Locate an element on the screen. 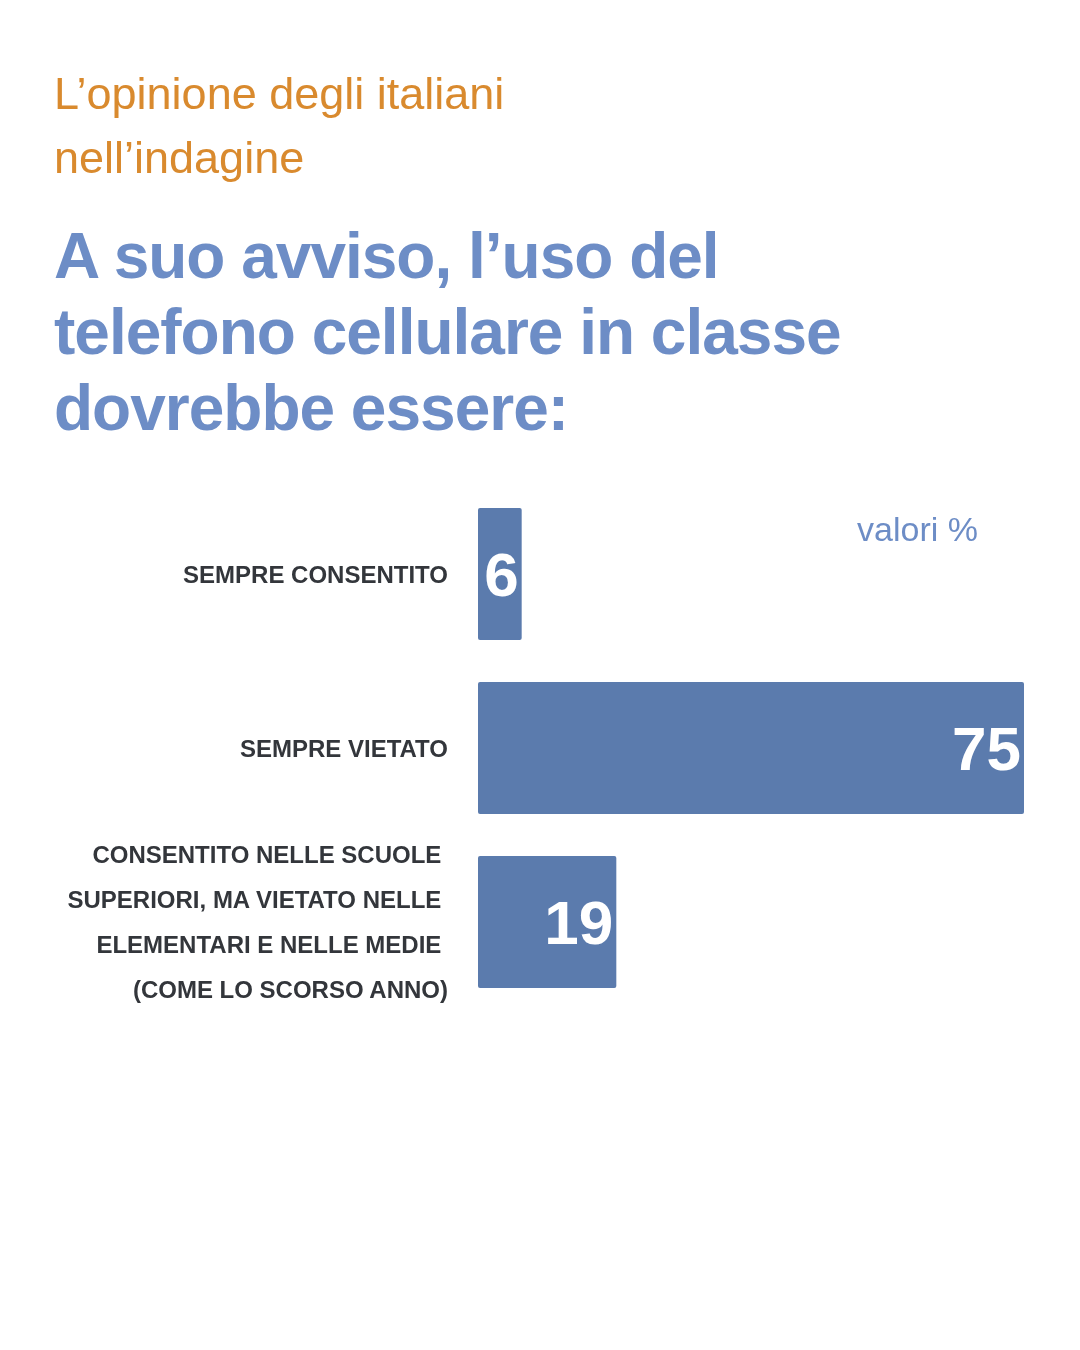 The image size is (1080, 1350). y-tick-label: CONSENTITO NELLE SCUOLE SUPERIORI, MA VIETATO NELLE ELEMENTARI E NELLE MEDIE (COME LO SCORSO ANNO) is located at coordinates (257, 922).